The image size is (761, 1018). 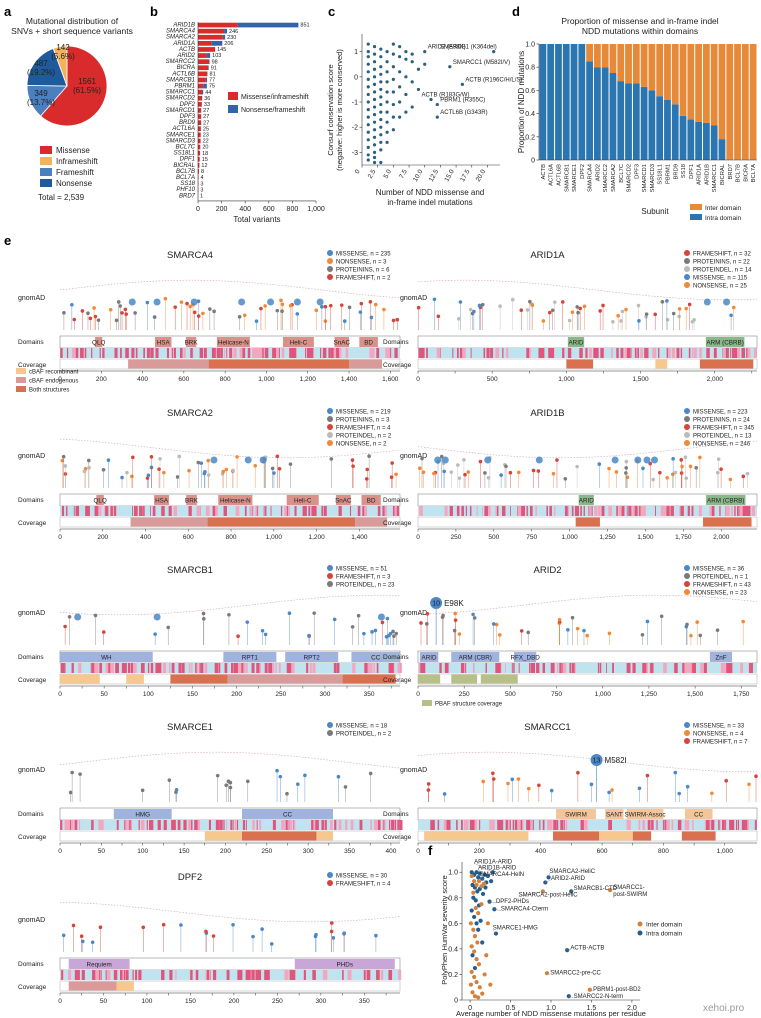 I want to click on coverage-legend-label: Both structures, so click(x=49, y=391).